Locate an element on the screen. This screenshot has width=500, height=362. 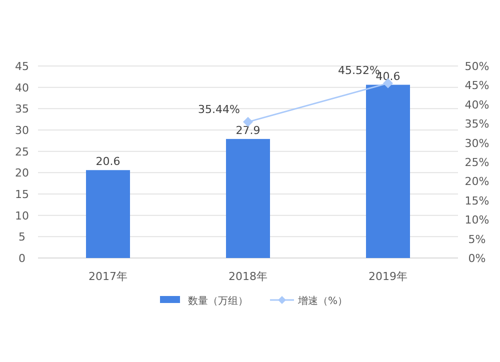
legend-label: 数量（万组） is located at coordinates (218, 301).